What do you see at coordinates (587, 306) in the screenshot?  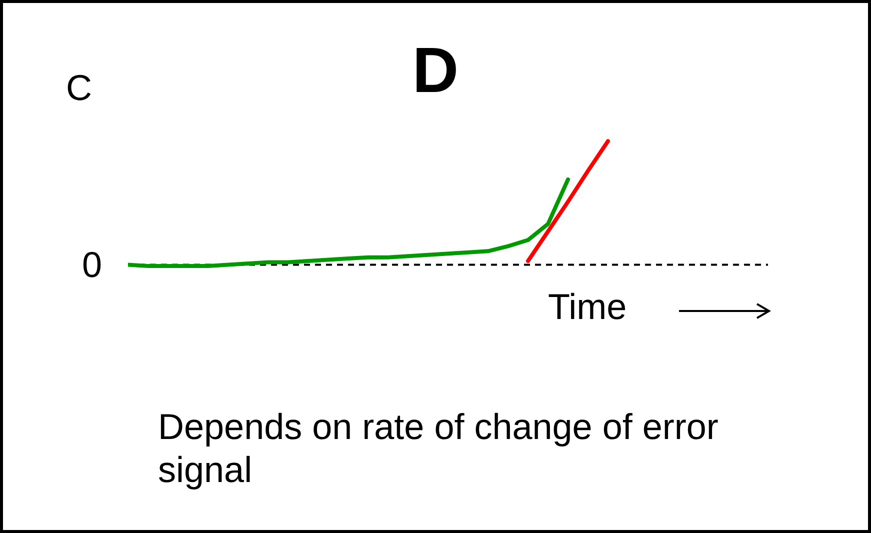 I see `x-axis-title: Time` at bounding box center [587, 306].